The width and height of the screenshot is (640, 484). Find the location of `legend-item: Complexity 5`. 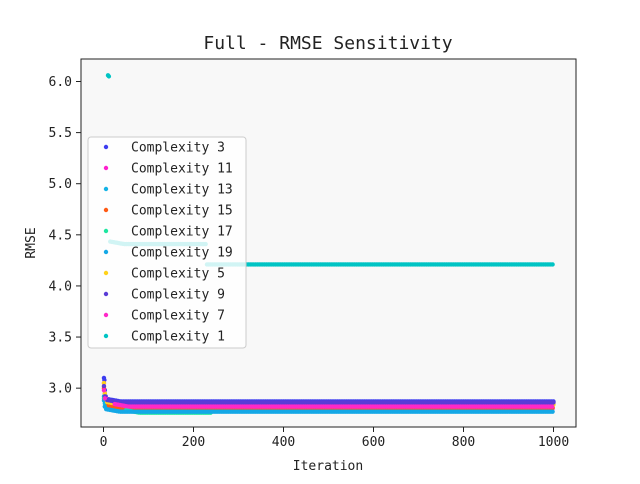

legend-item: Complexity 5 is located at coordinates (164, 274).